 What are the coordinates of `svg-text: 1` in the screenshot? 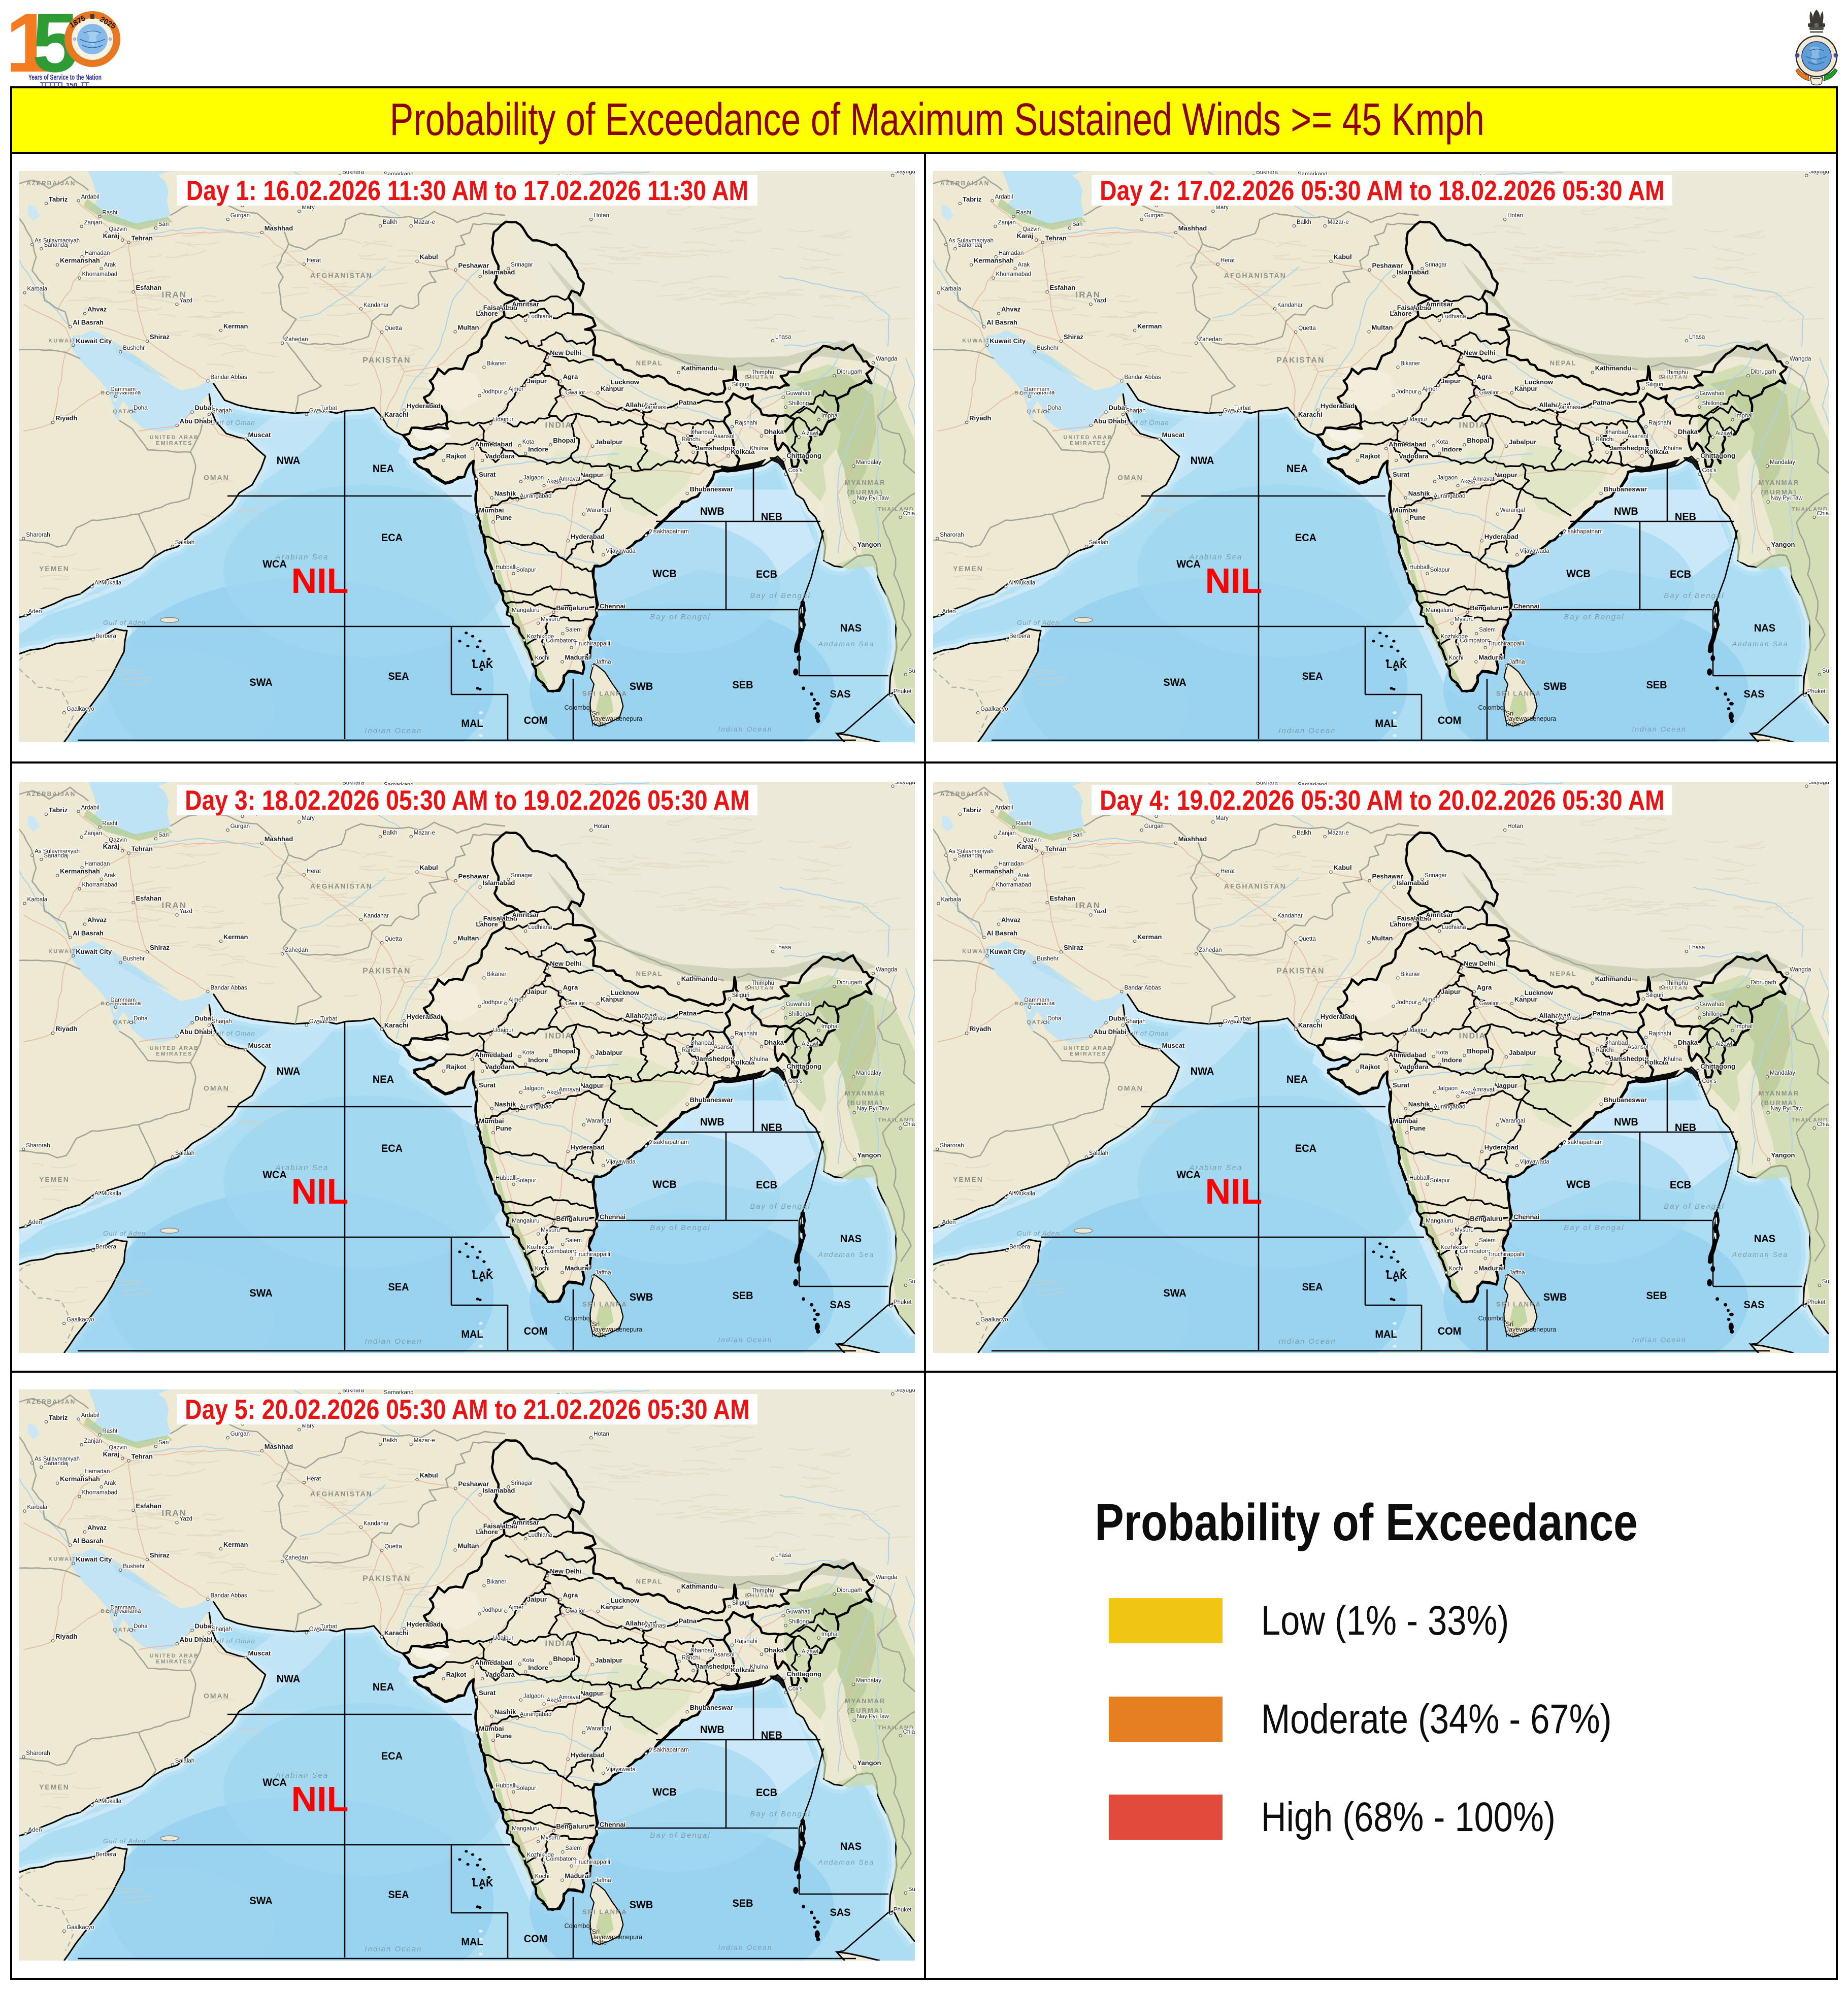 It's located at (31, 49).